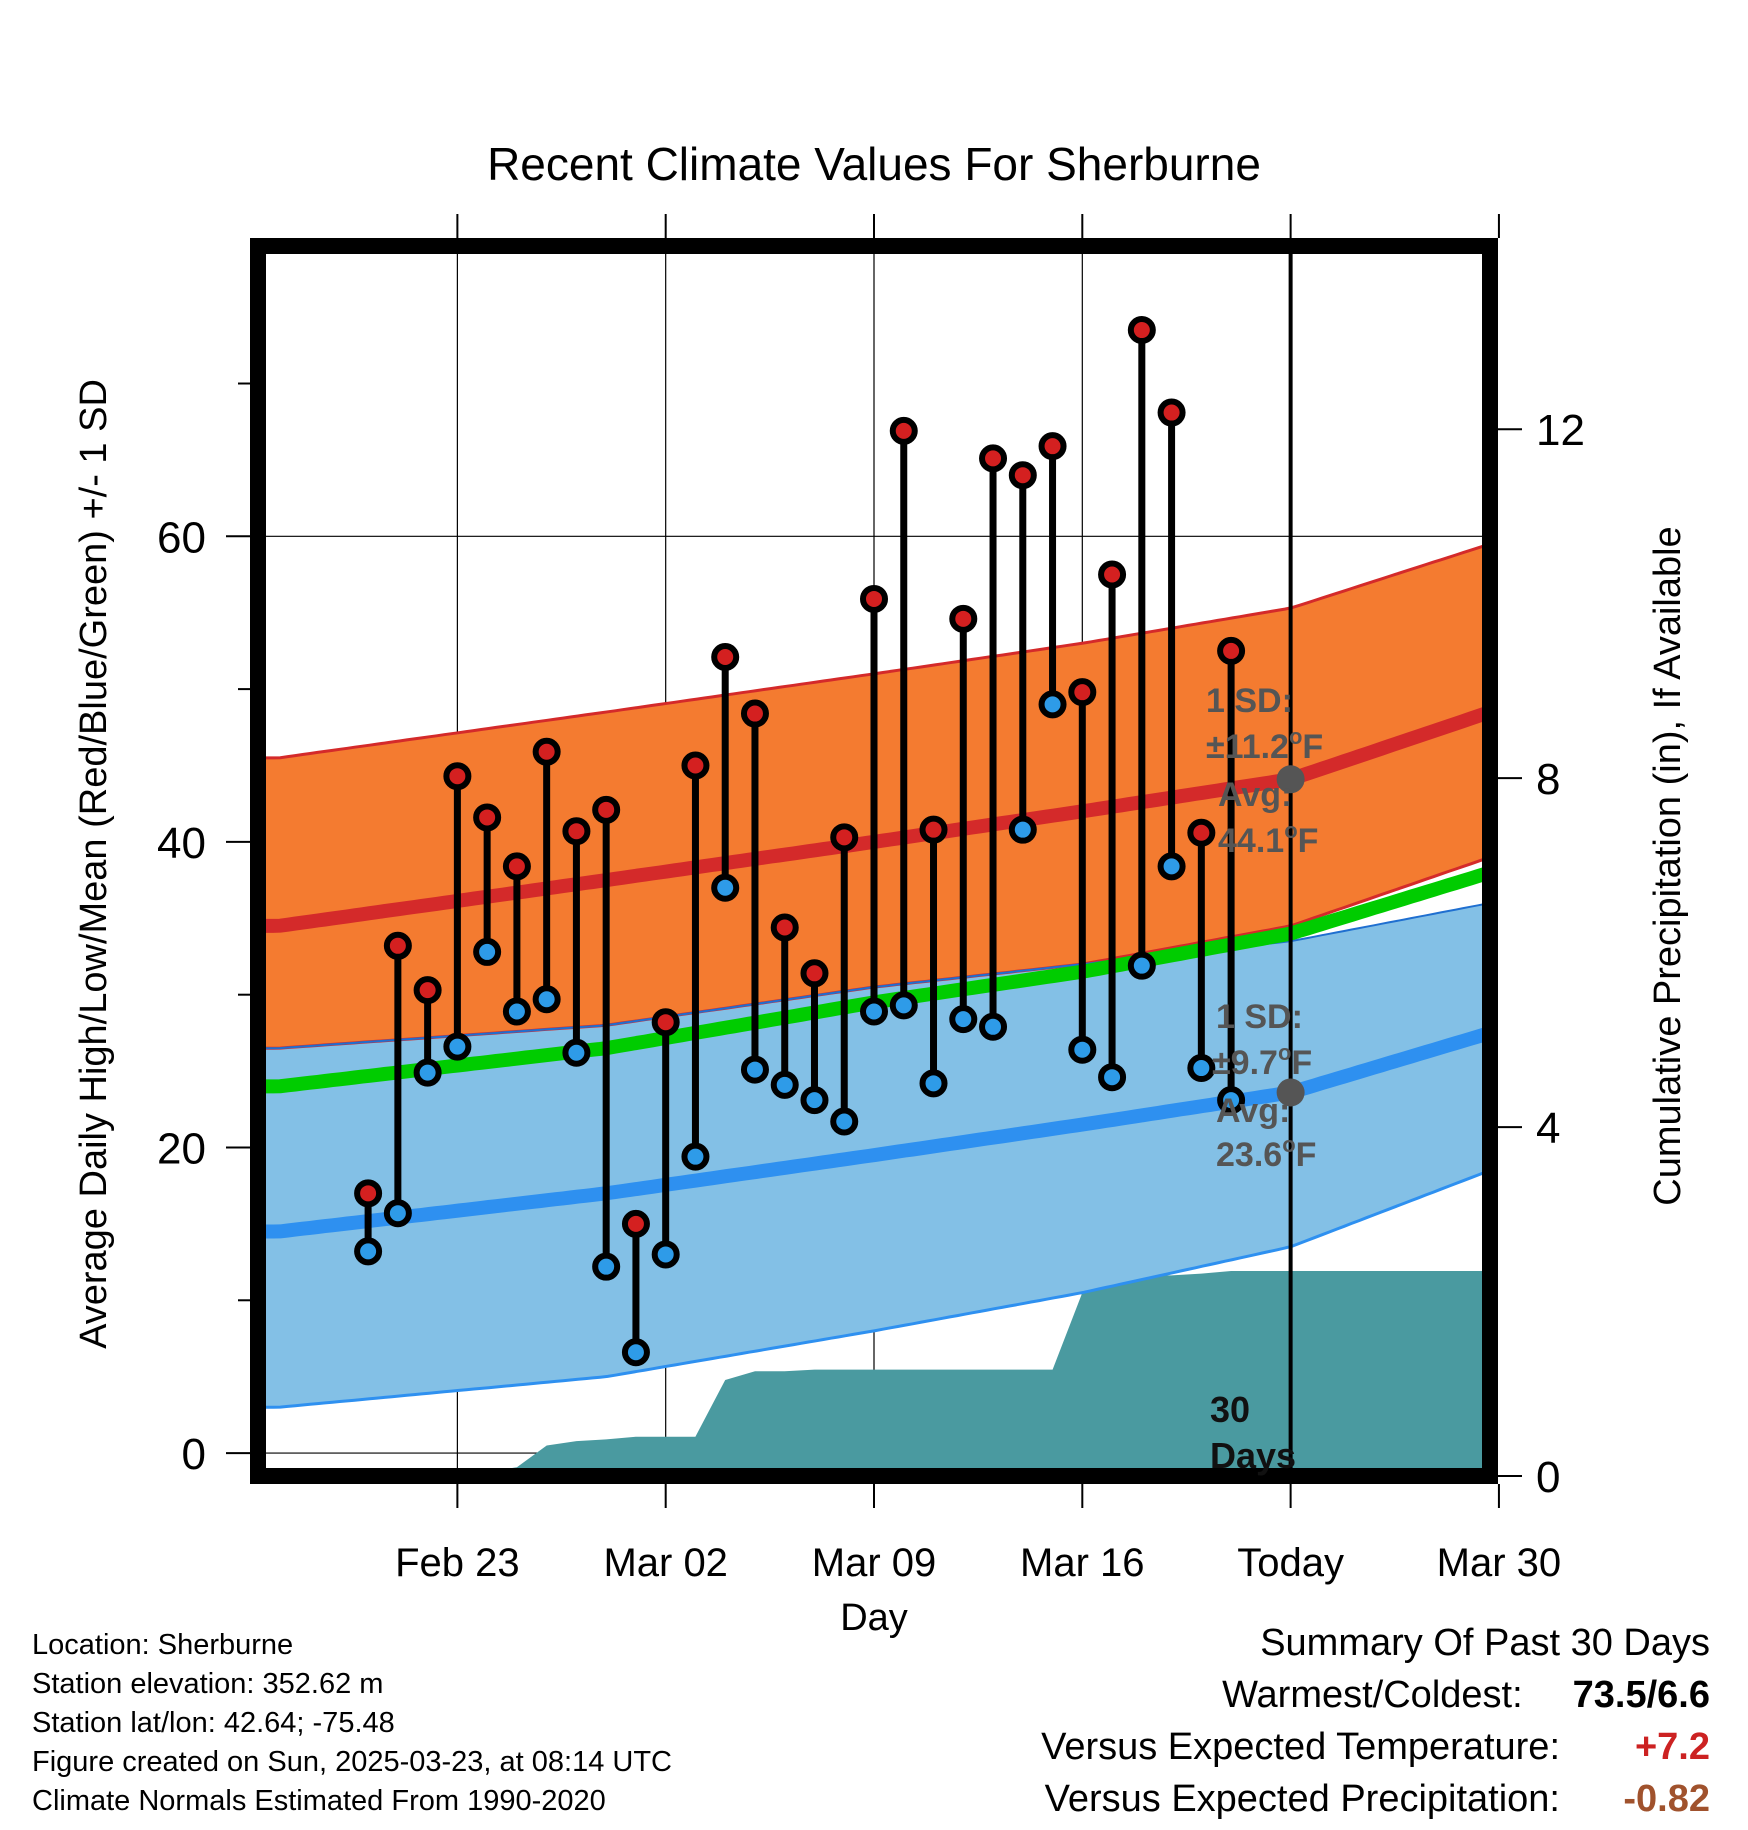 The image size is (1748, 1830). I want to click on x-tick-label: Feb 23, so click(457, 1563).